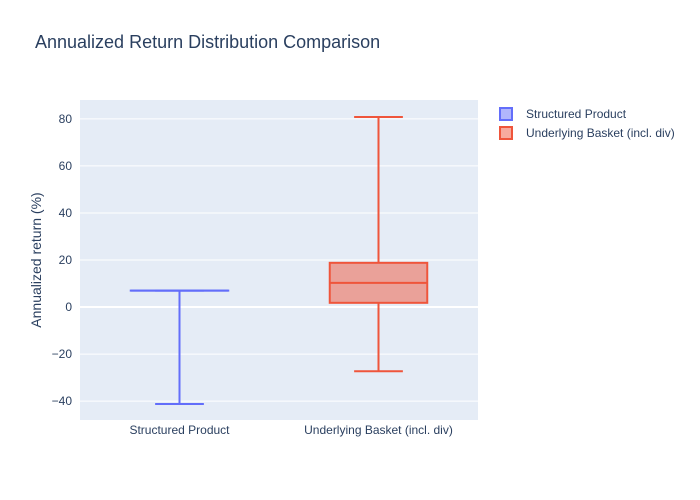  I want to click on x-tick-label: Underlying Basket (incl. div), so click(378, 430).